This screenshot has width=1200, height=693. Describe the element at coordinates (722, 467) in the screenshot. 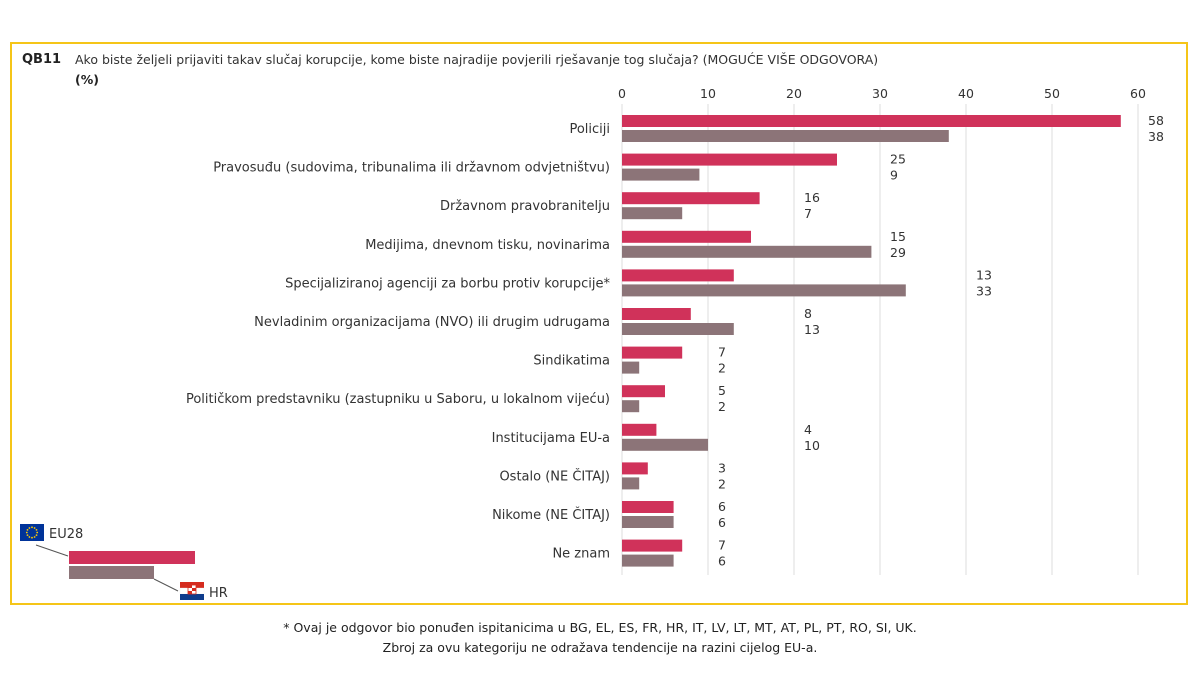

I see `value-label-eu28: 3` at that location.